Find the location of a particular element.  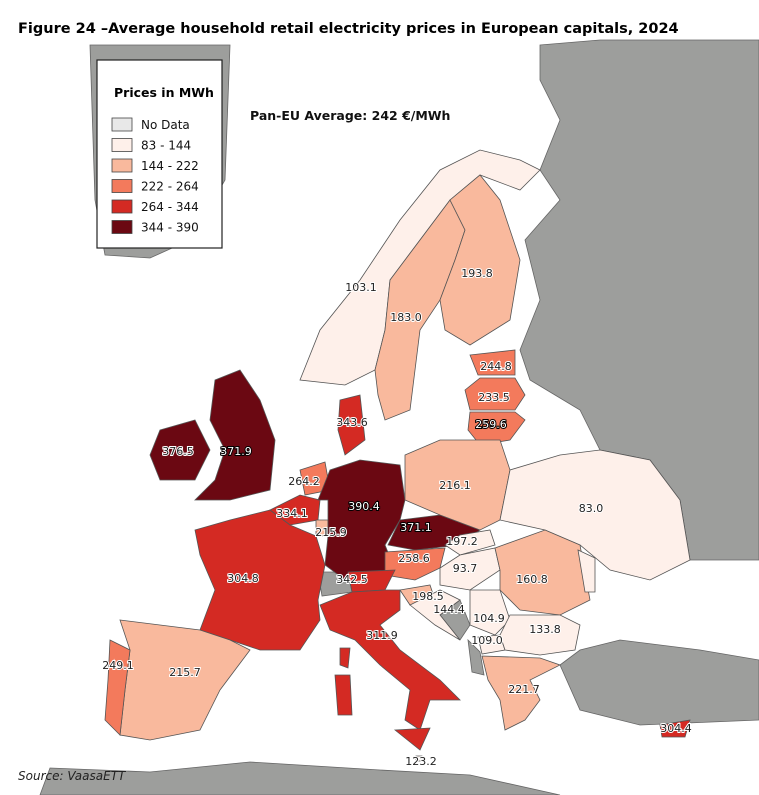

turkey is located at coordinates (659, 682).